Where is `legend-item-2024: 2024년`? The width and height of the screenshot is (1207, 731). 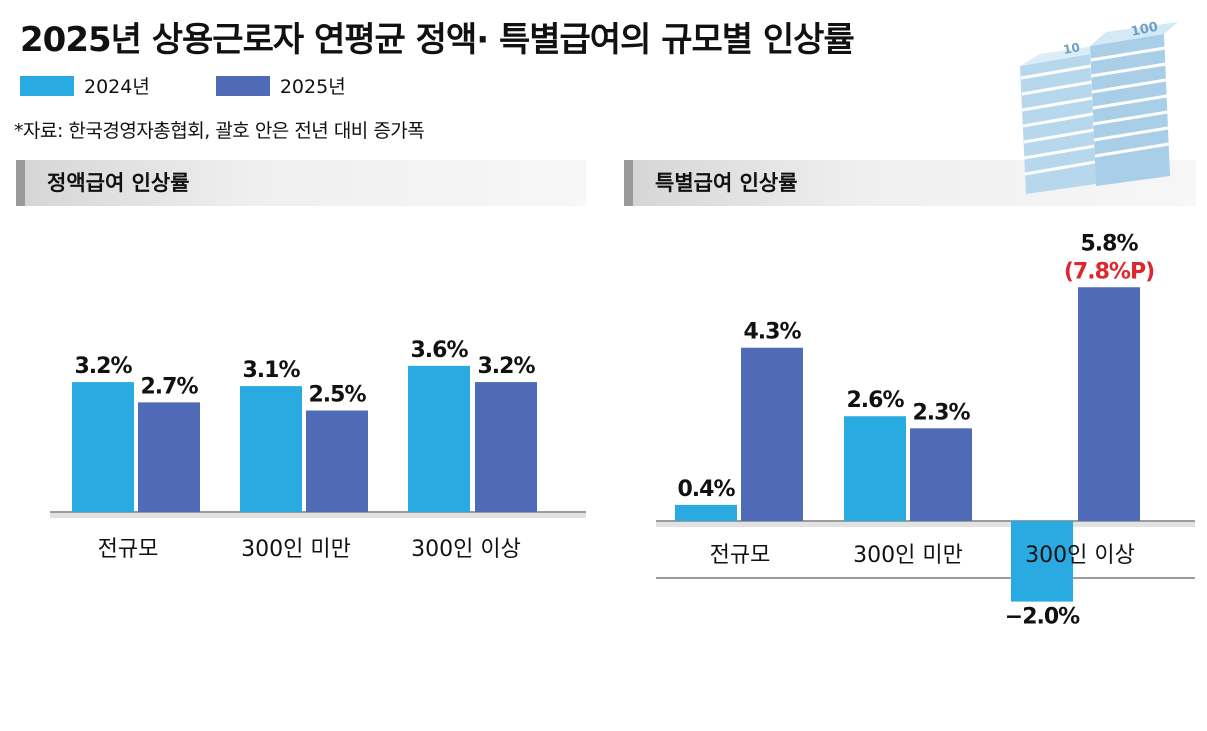 legend-item-2024: 2024년 is located at coordinates (85, 85).